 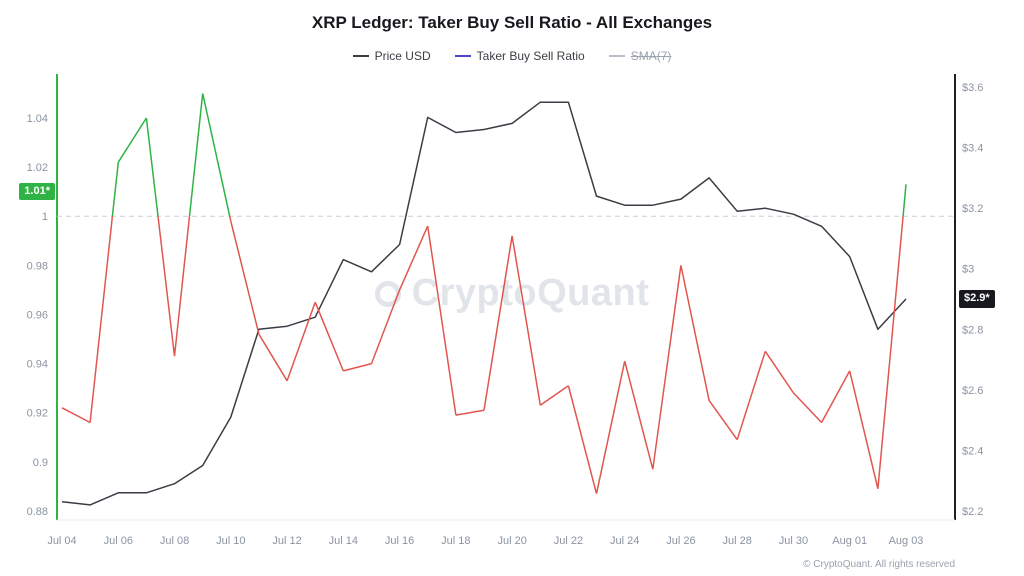 What do you see at coordinates (37, 119) in the screenshot?
I see `left-axis-tick-label: 1.04` at bounding box center [37, 119].